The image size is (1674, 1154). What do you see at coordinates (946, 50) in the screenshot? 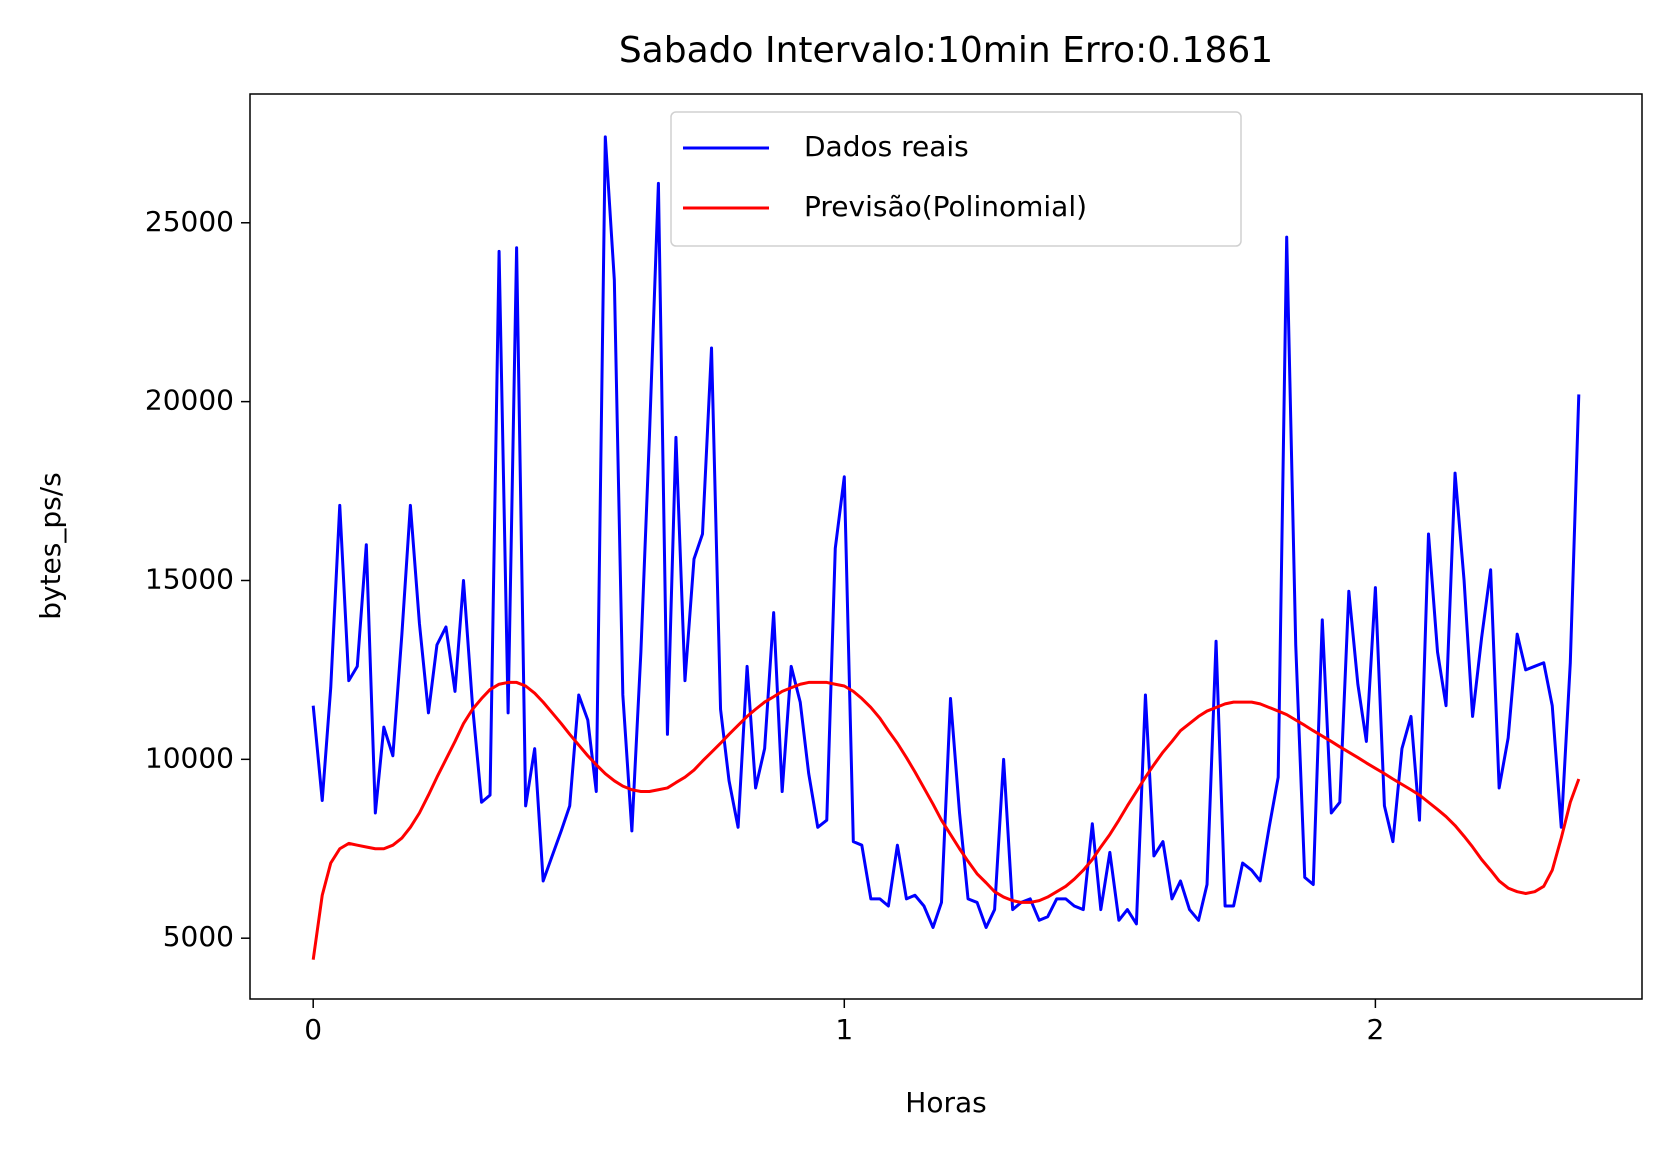
I see `chart-title: Sabado Intervalo:10min Erro:0.1861` at bounding box center [946, 50].